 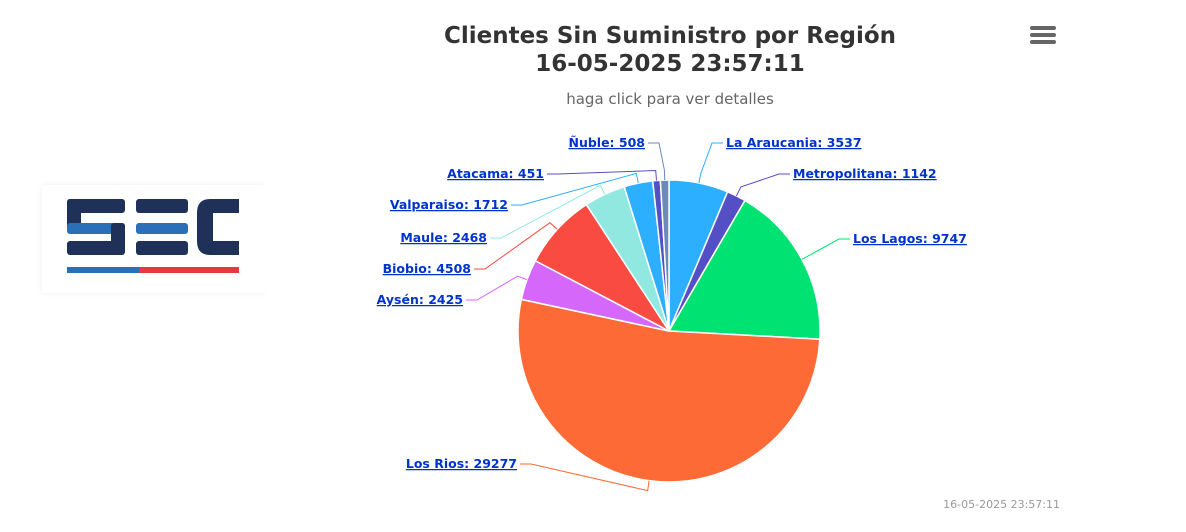 What do you see at coordinates (670, 99) in the screenshot?
I see `chart-subtitle: haga click para ver detalles` at bounding box center [670, 99].